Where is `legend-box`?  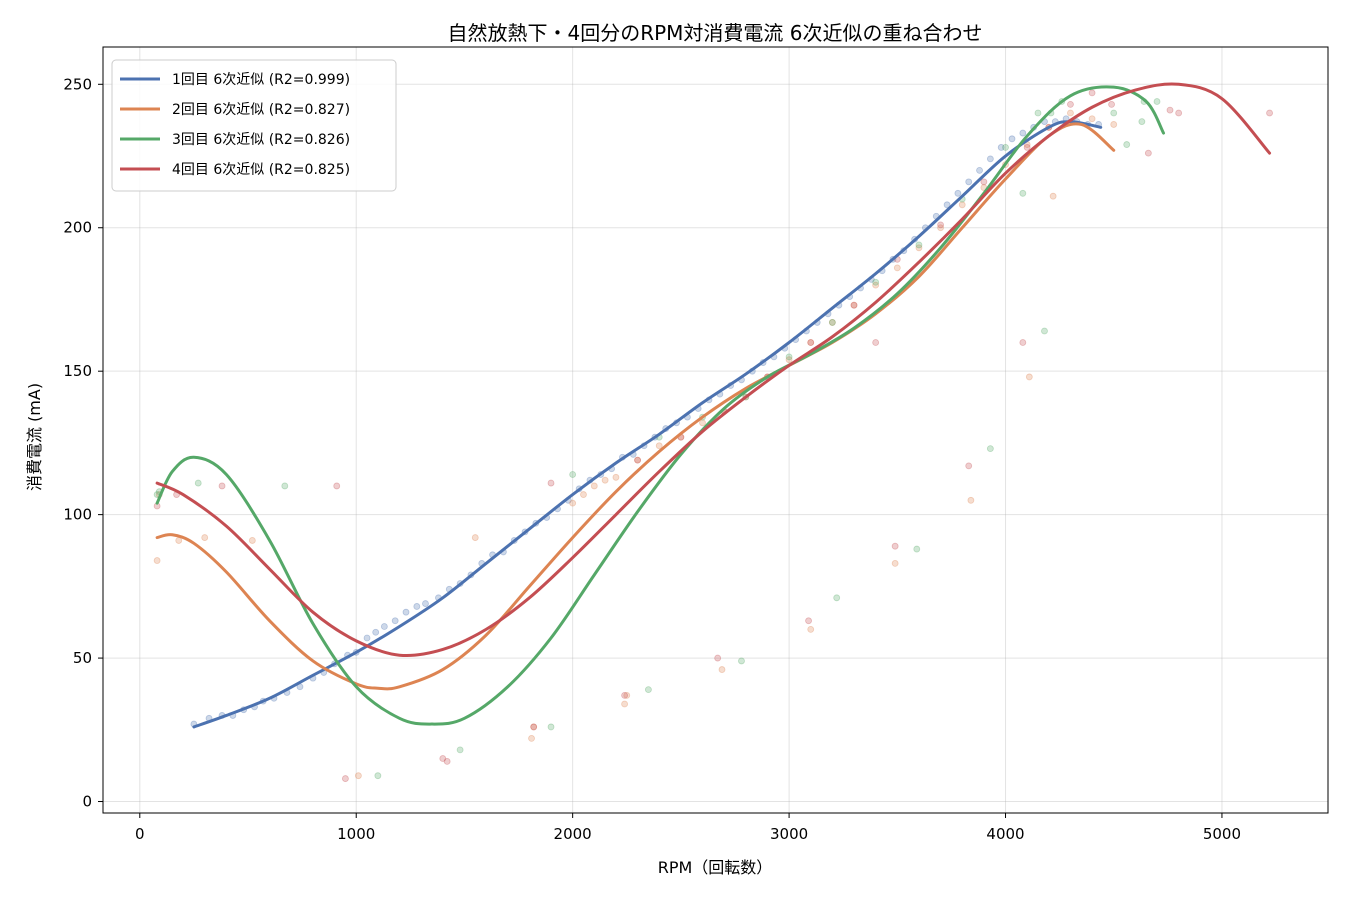 legend-box is located at coordinates (254, 125).